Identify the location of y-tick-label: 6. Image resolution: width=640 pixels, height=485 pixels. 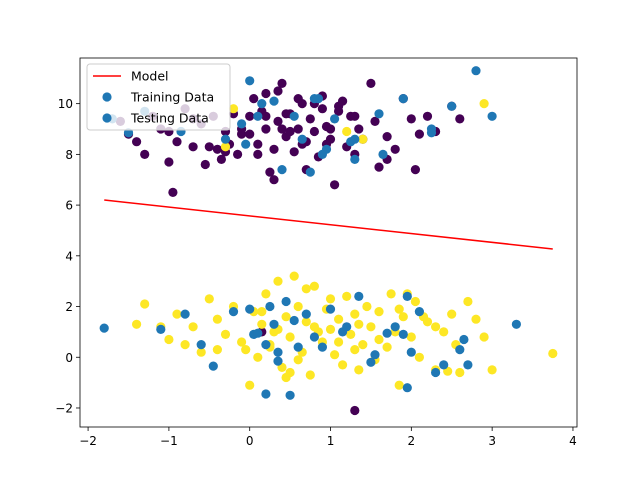
(69, 206).